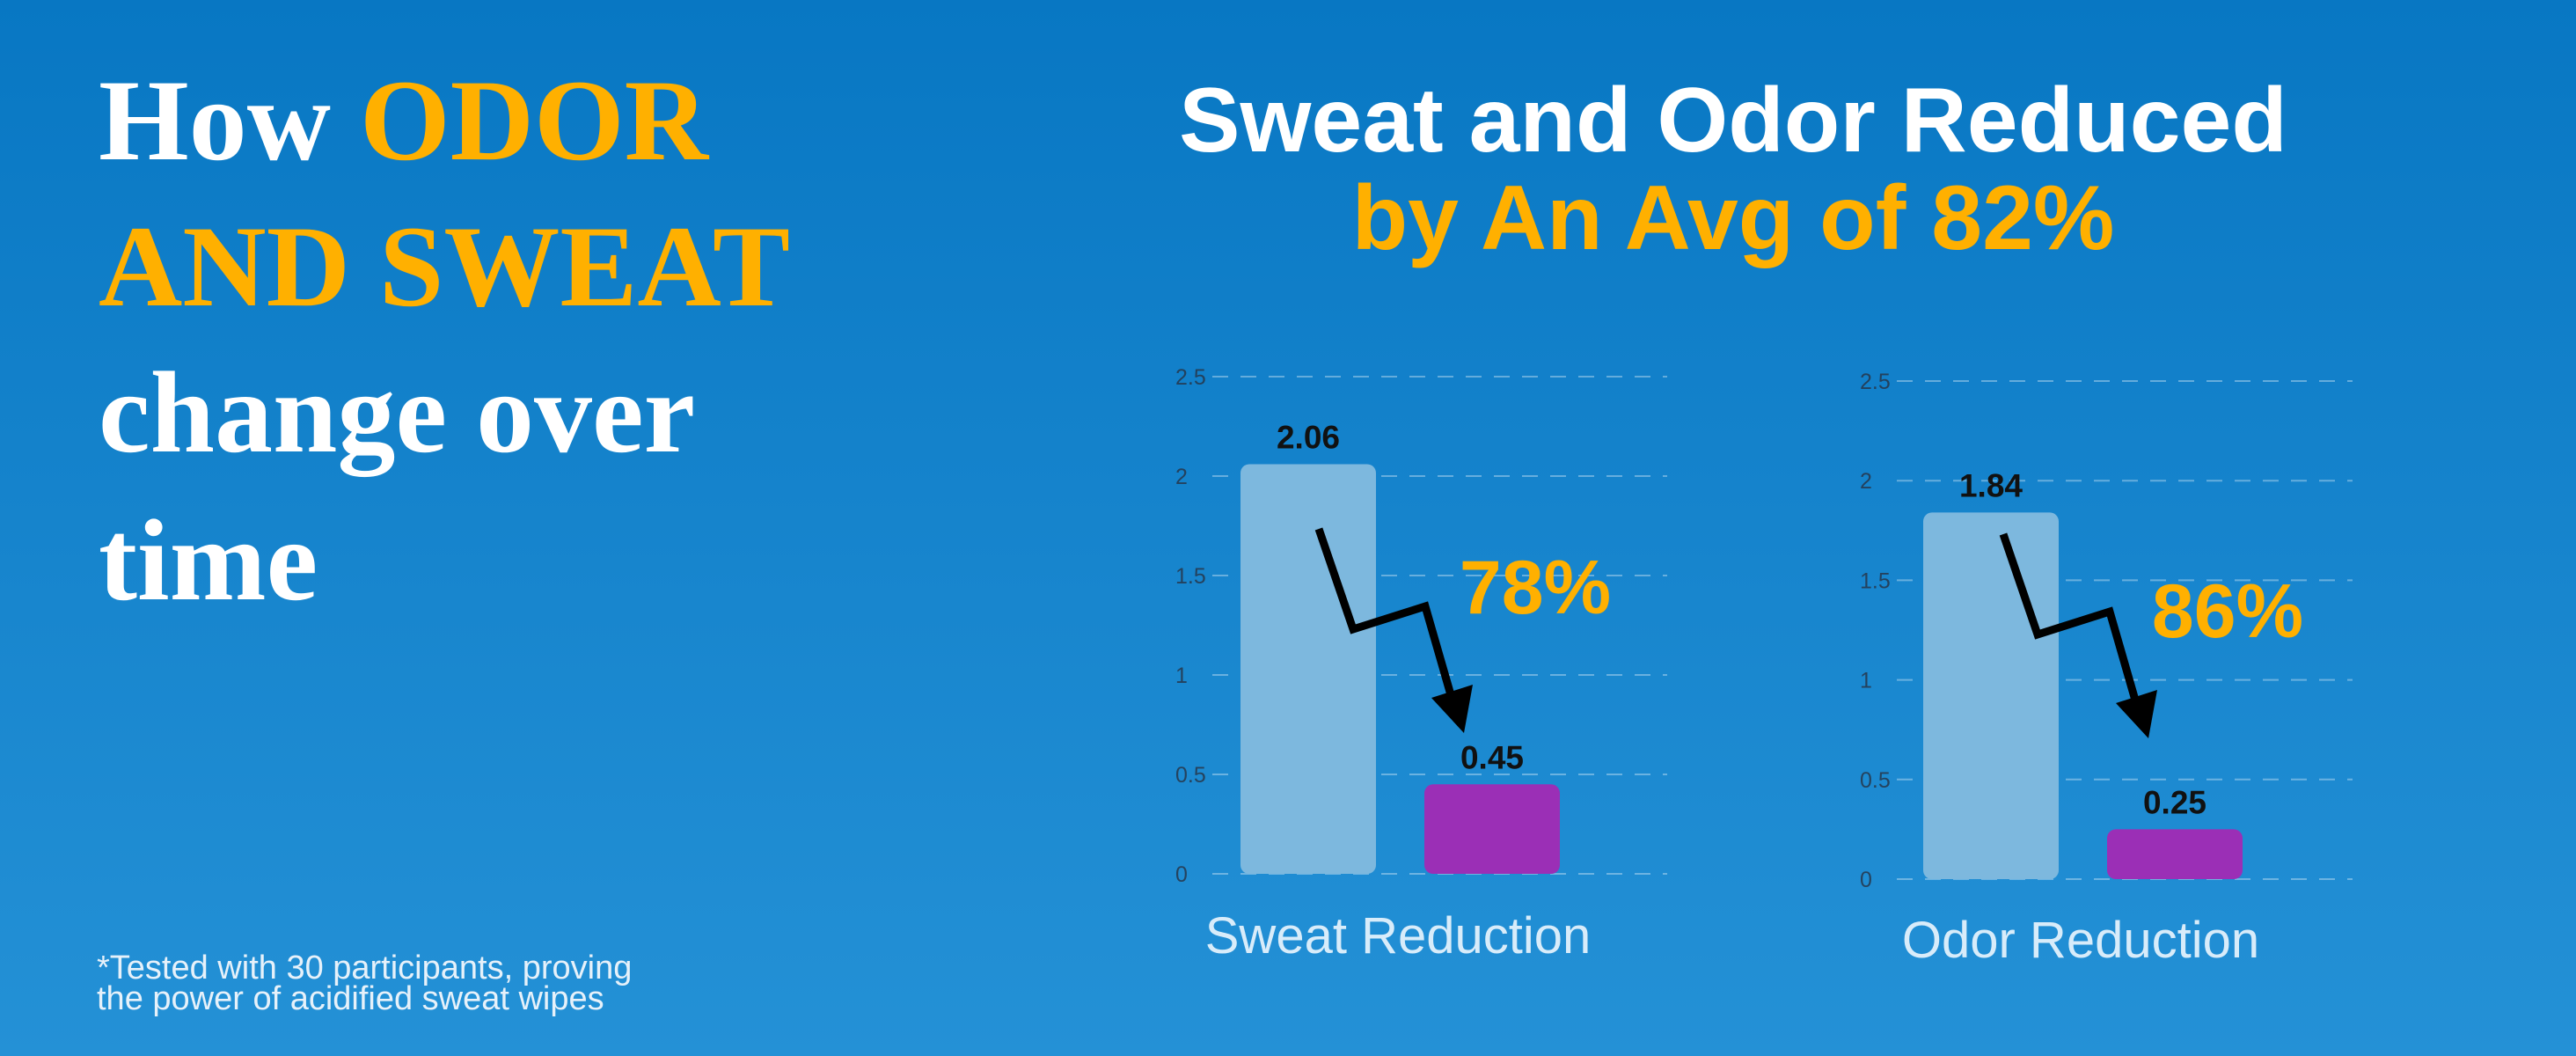  Describe the element at coordinates (1733, 121) in the screenshot. I see `chart-heading: Sweat and Odor Reduced` at that location.